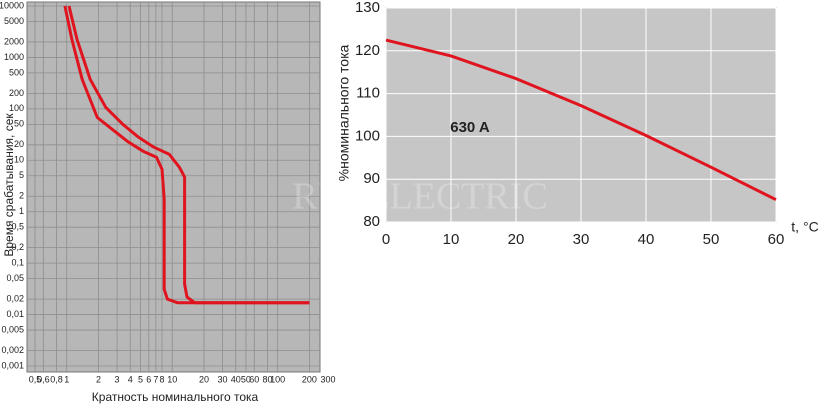 The width and height of the screenshot is (838, 408). What do you see at coordinates (344, 112) in the screenshot?
I see `y-axis-title: %номинального тока` at bounding box center [344, 112].